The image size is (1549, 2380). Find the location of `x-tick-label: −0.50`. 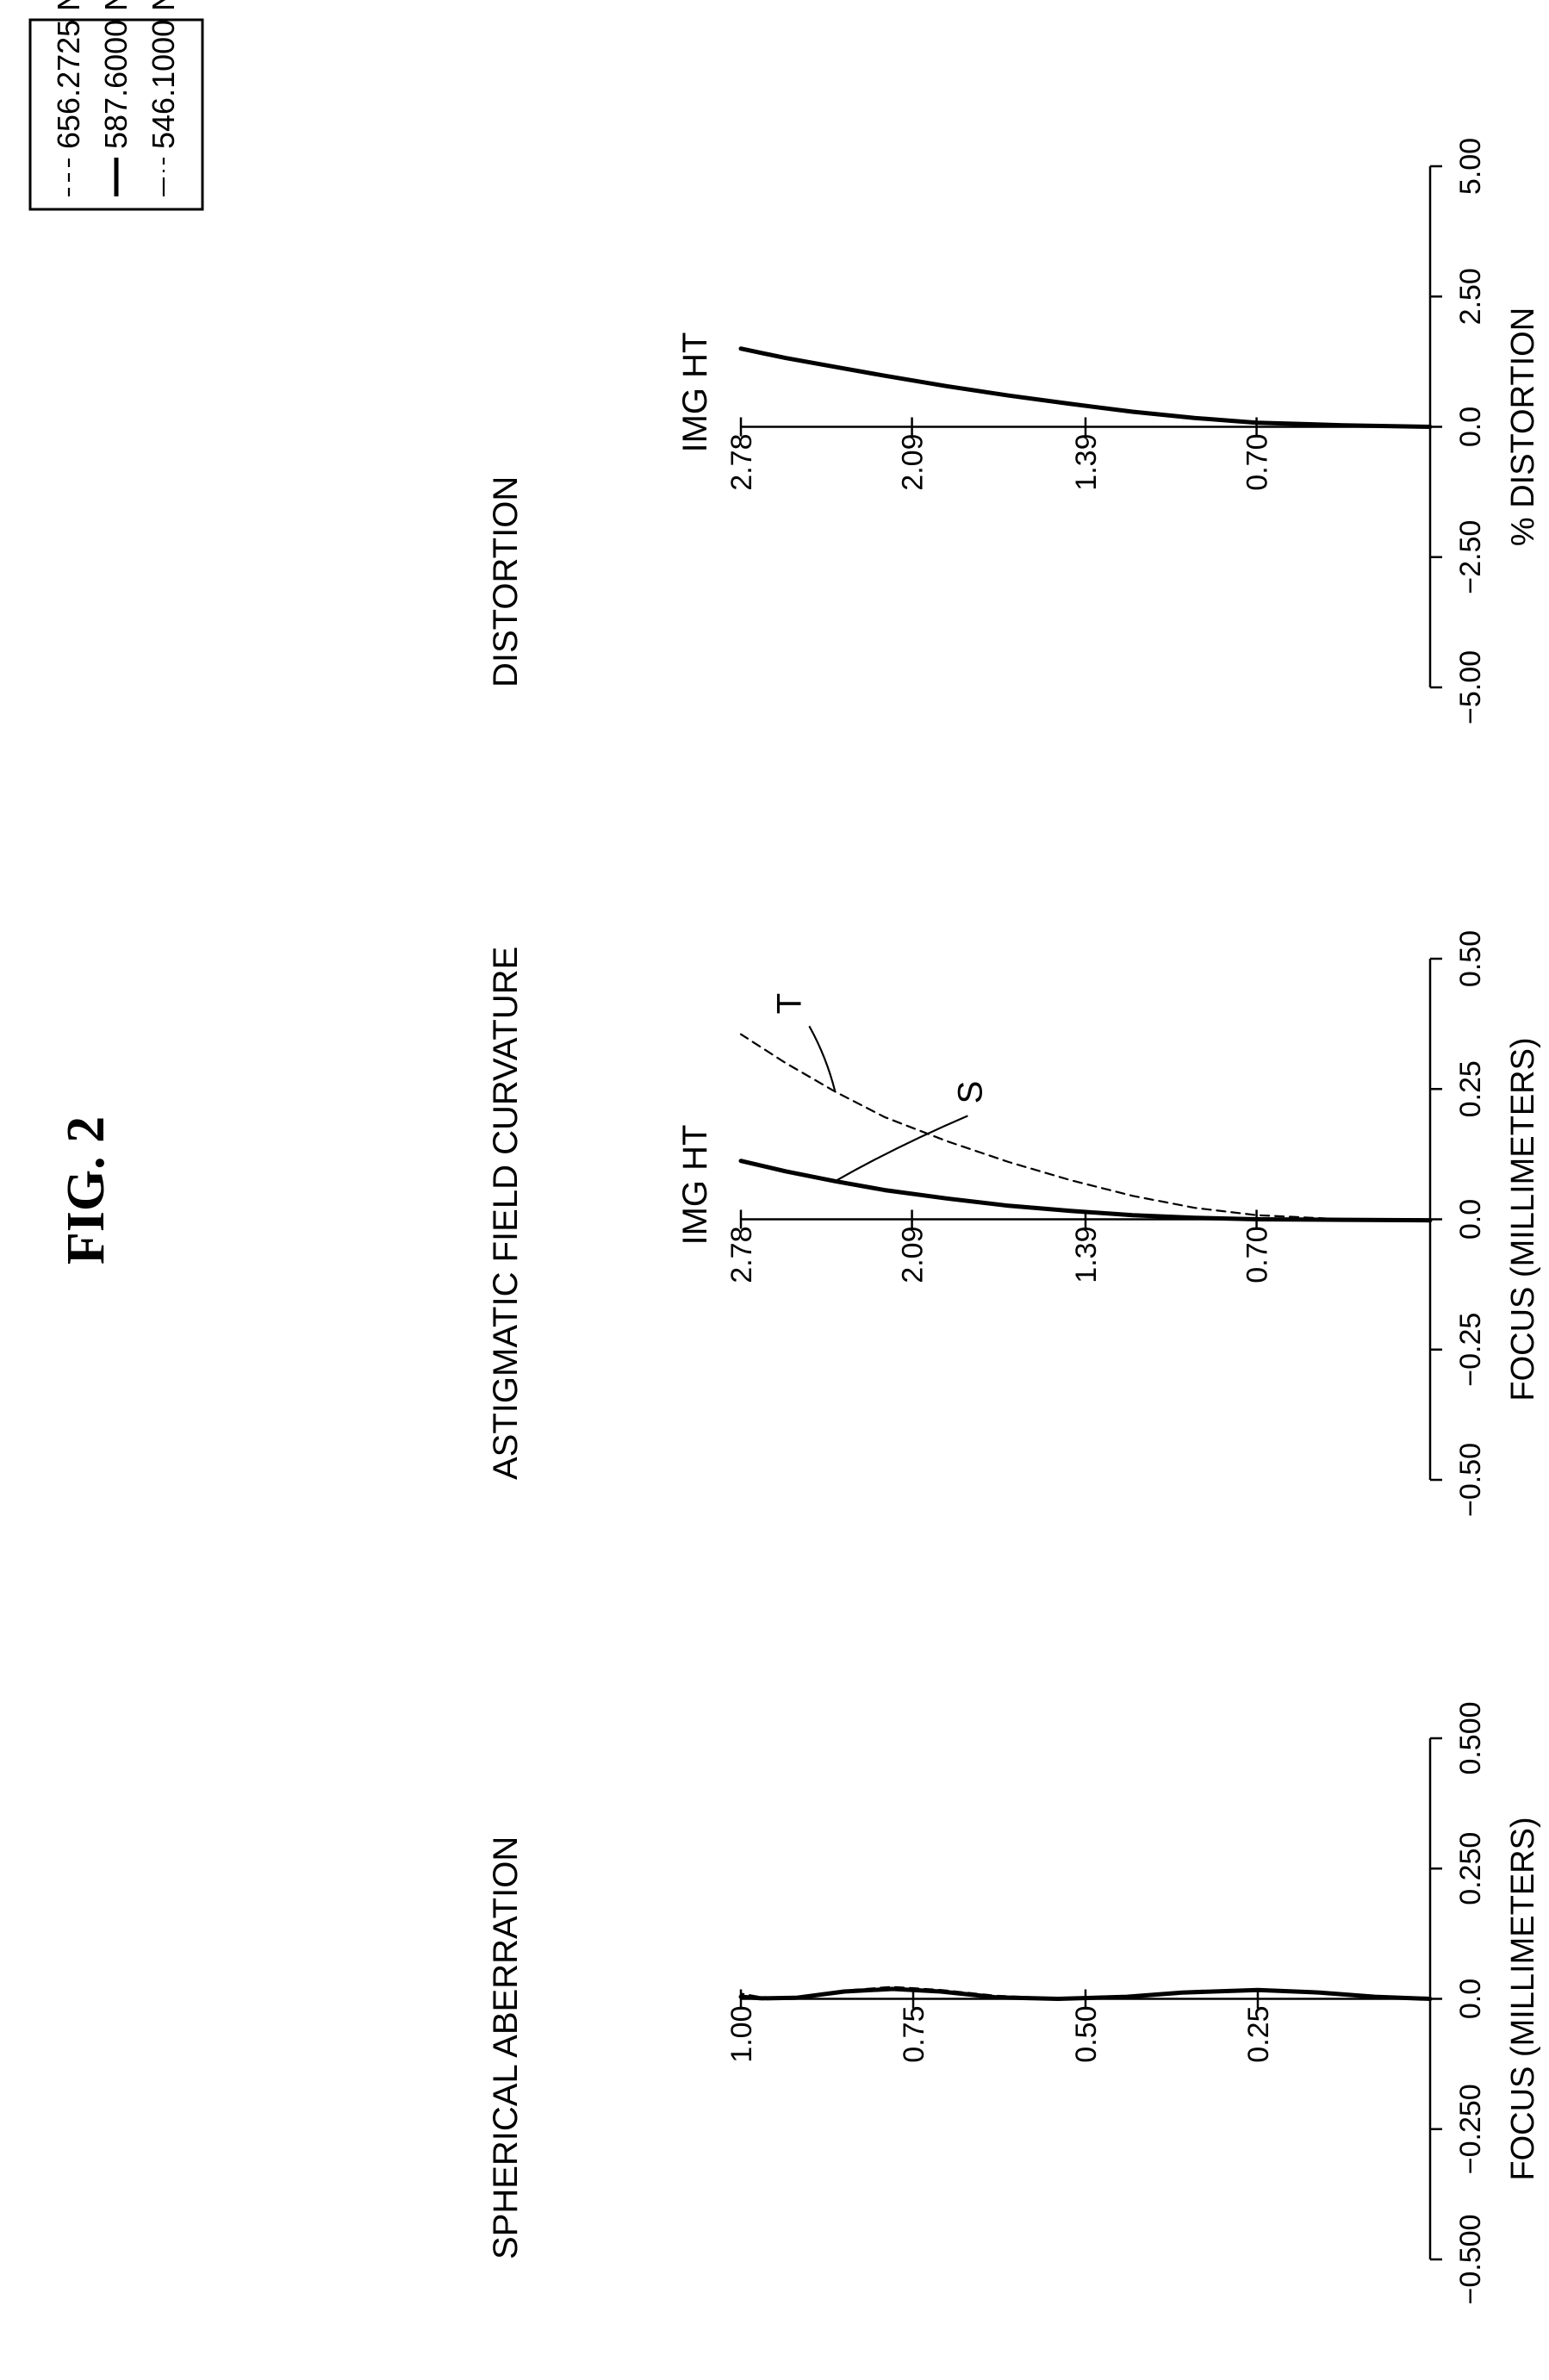

x-tick-label: −0.50 is located at coordinates (1470, 1480).